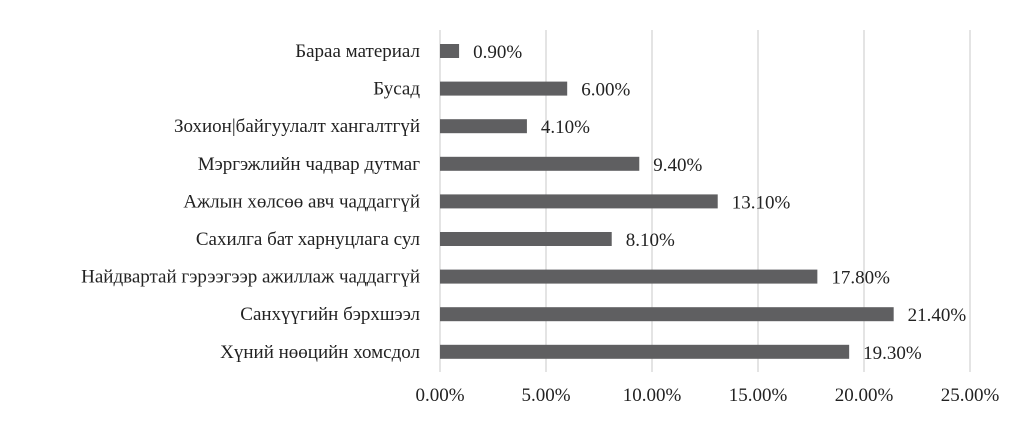 The height and width of the screenshot is (424, 1018). I want to click on data-label: 13.10%, so click(761, 202).